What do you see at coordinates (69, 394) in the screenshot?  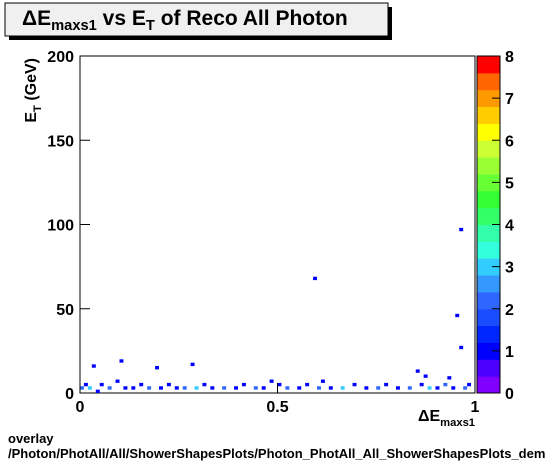 I see `y-tick-label: 0` at bounding box center [69, 394].